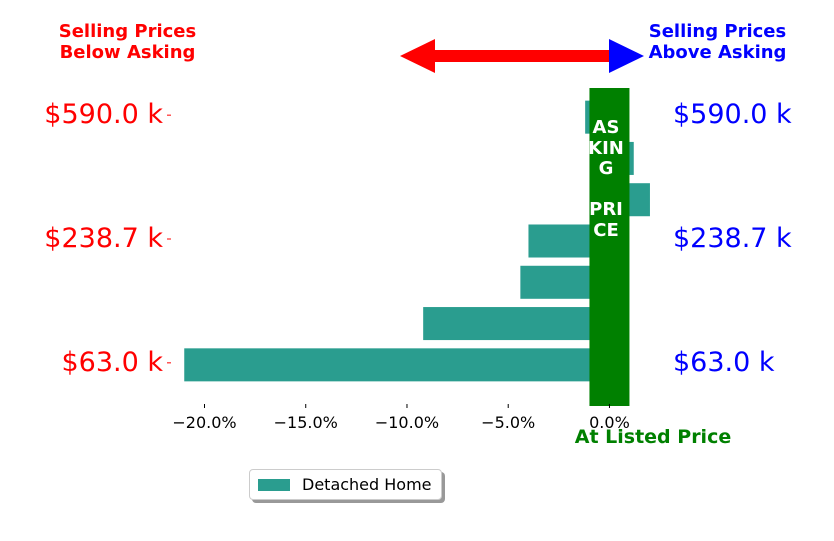  I want to click on x-tick-label-3: −5.0%, so click(508, 422).